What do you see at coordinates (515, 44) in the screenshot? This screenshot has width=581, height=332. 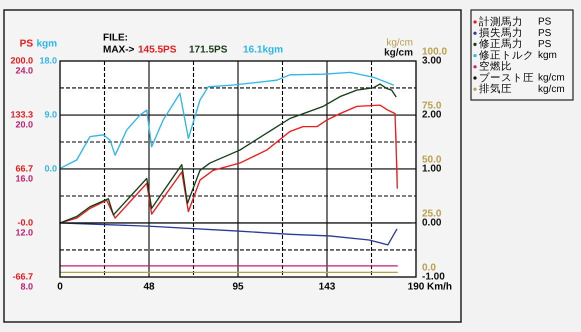 I see `text: 修正馬力 PS` at bounding box center [515, 44].